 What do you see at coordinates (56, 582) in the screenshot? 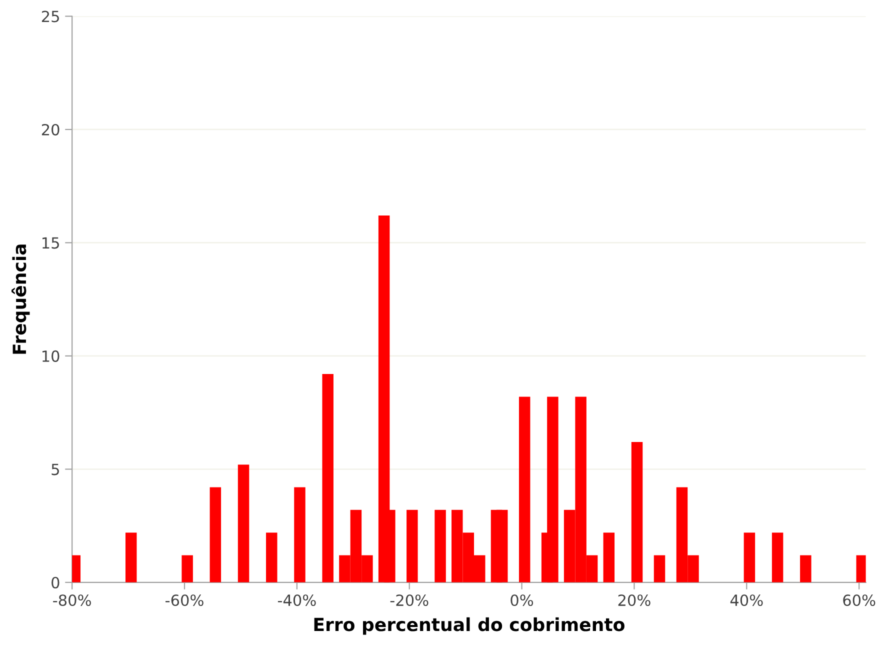
I see `y-tick-label: 0` at bounding box center [56, 582].